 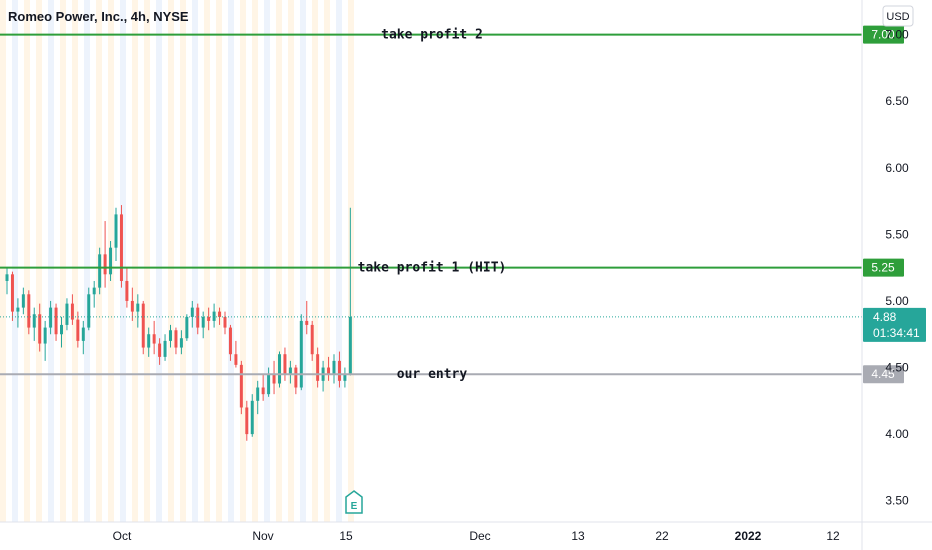 What do you see at coordinates (578, 536) in the screenshot?
I see `x-tick-label: 13` at bounding box center [578, 536].